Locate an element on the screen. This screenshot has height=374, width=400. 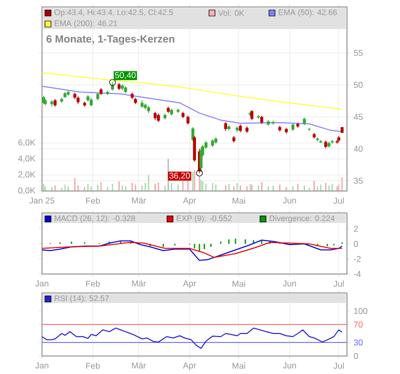
legend-label: EXP (9): -0.552 is located at coordinates (204, 219).